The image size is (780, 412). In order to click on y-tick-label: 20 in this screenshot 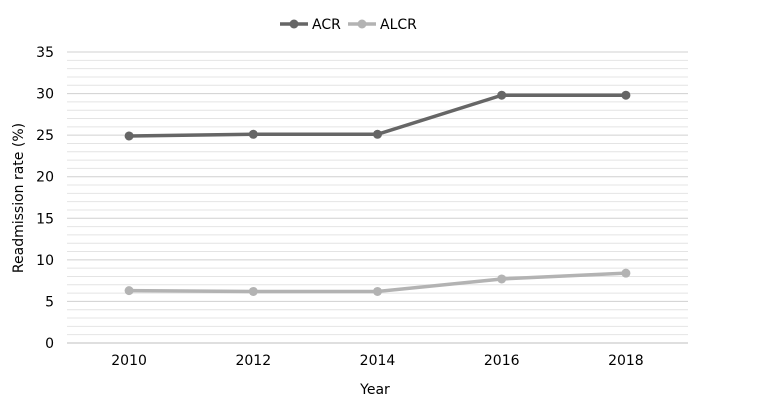, I will do `click(45, 178)`.